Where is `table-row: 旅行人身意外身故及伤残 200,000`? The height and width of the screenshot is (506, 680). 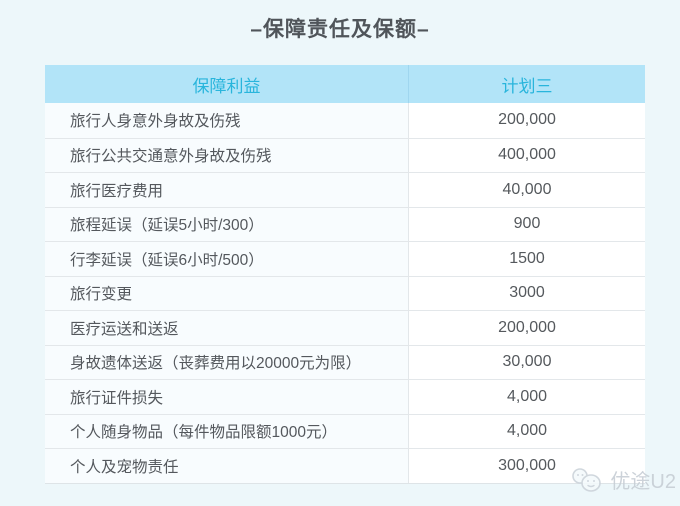
table-row: 旅行人身意外身故及伤残 200,000 is located at coordinates (345, 120).